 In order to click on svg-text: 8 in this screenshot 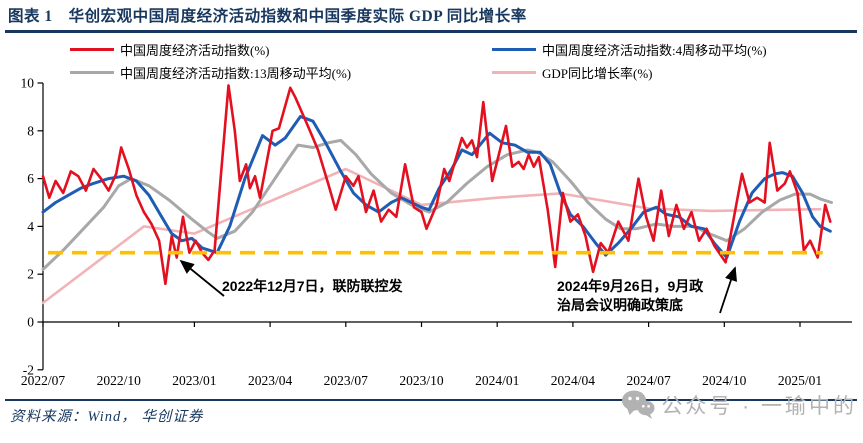, I will do `click(30, 130)`.